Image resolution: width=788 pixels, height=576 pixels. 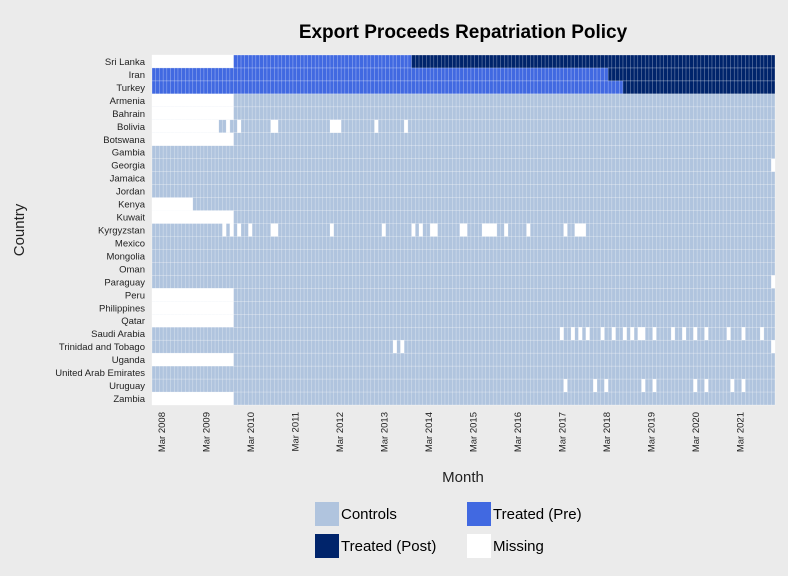 I want to click on y-tick-label: Jamaica, so click(x=128, y=179).